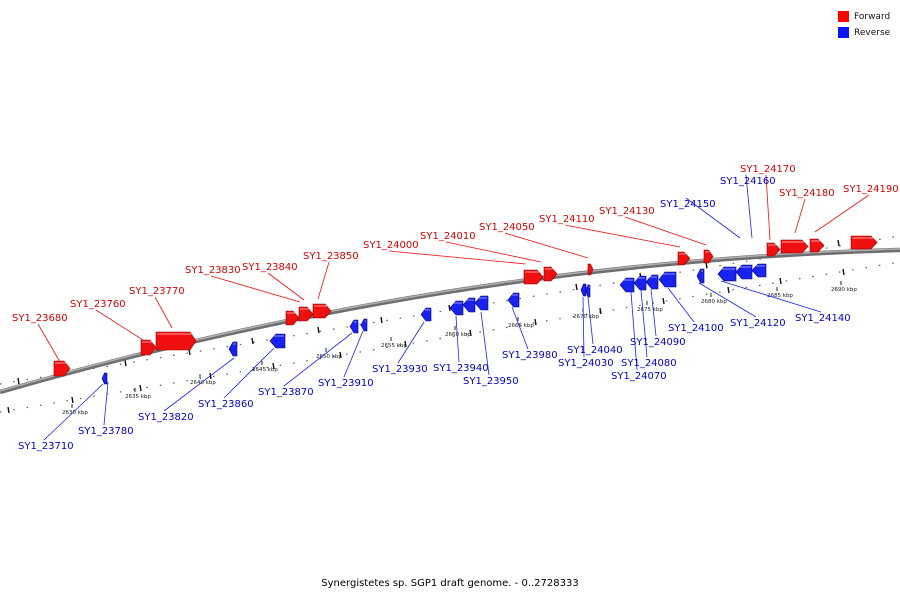  What do you see at coordinates (400, 369) in the screenshot?
I see `reverse-gene-label: SY1_23930` at bounding box center [400, 369].